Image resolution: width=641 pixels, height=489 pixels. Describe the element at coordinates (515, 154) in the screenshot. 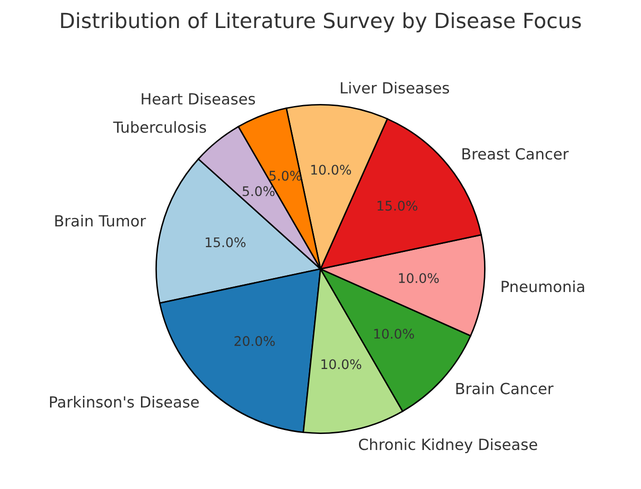

I see `slice-label: Breast Cancer` at that location.